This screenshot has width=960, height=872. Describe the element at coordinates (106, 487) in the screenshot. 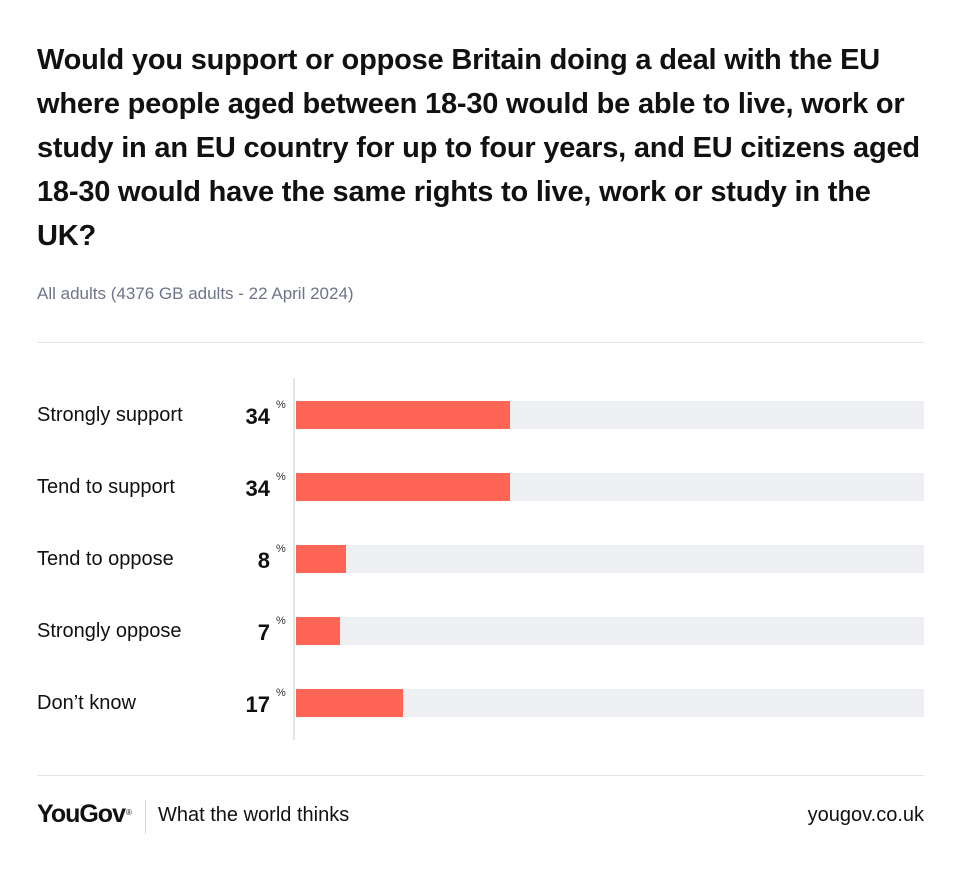

I see `category-label: Tend to support` at that location.